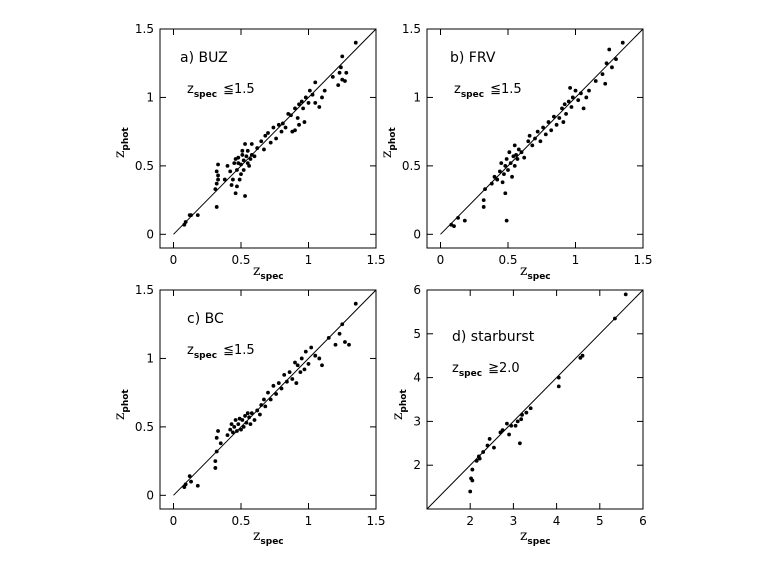 The height and width of the screenshot is (562, 781). What do you see at coordinates (486, 370) in the screenshot?
I see `selection-label: zspec ≧2.0` at bounding box center [486, 370].